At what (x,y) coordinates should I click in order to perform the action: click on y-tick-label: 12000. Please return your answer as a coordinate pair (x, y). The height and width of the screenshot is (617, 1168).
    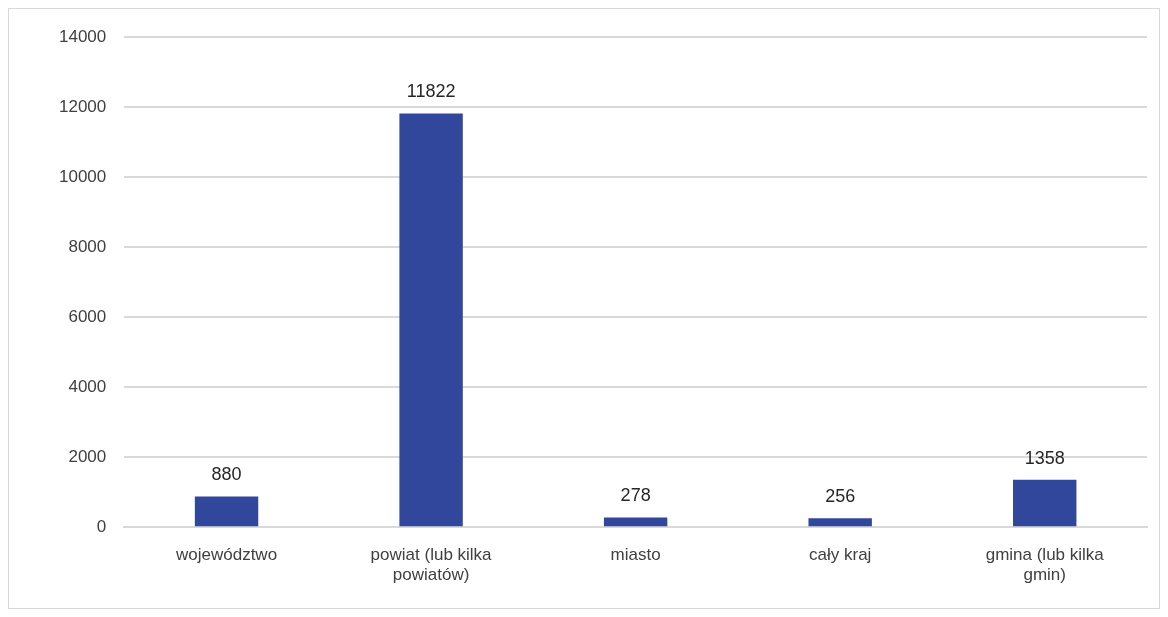
    Looking at the image, I should click on (82, 106).